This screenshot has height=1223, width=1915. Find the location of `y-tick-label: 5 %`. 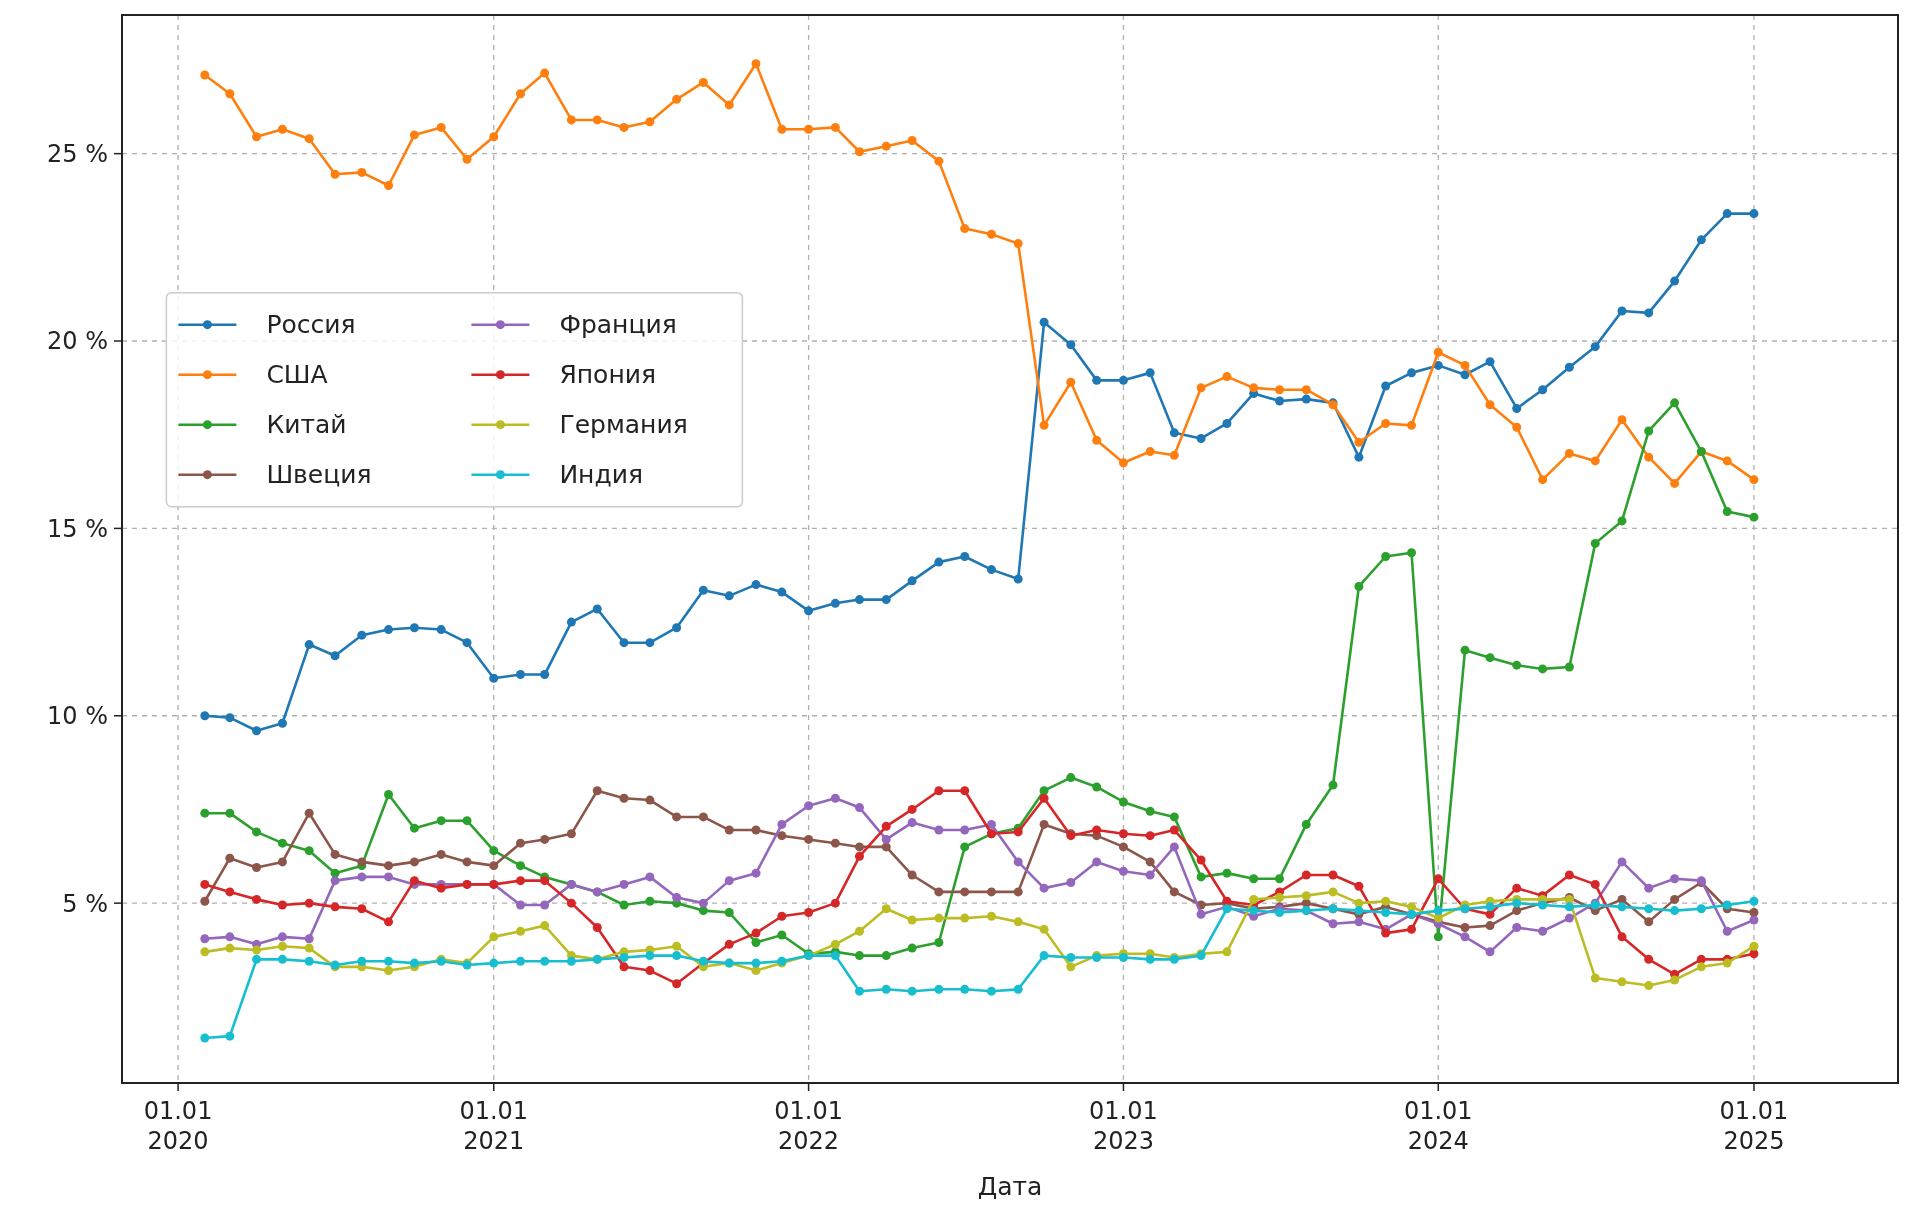

y-tick-label: 5 % is located at coordinates (85, 903).